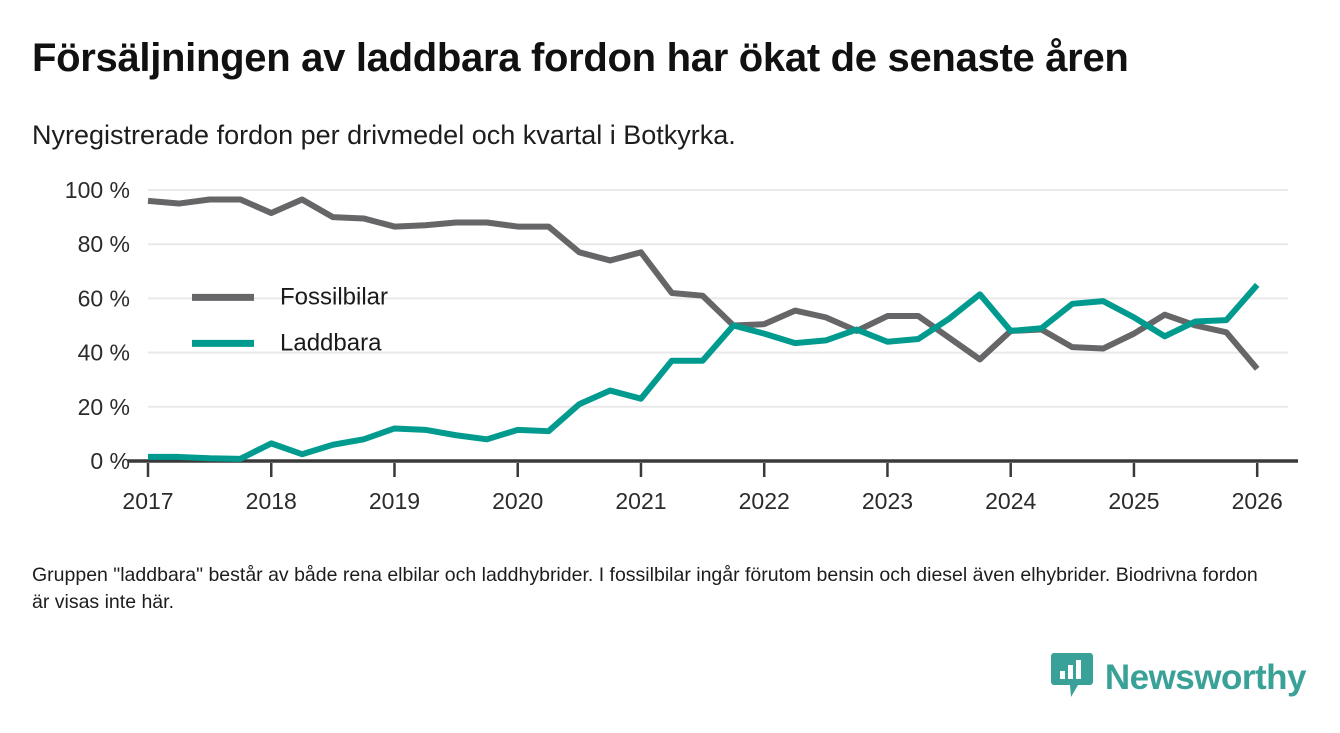 This screenshot has width=1340, height=733. What do you see at coordinates (764, 499) in the screenshot?
I see `x-tick-label: 2022` at bounding box center [764, 499].